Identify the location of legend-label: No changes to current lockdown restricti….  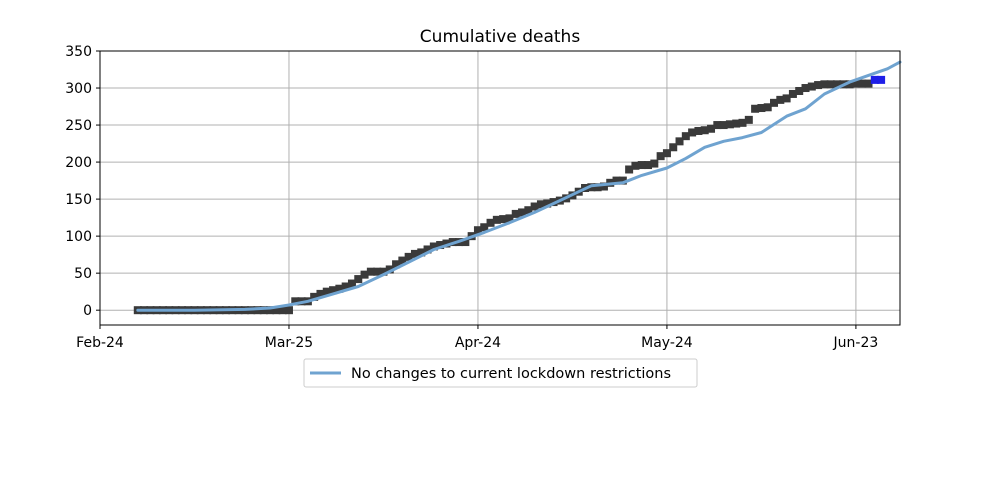
(511, 374).